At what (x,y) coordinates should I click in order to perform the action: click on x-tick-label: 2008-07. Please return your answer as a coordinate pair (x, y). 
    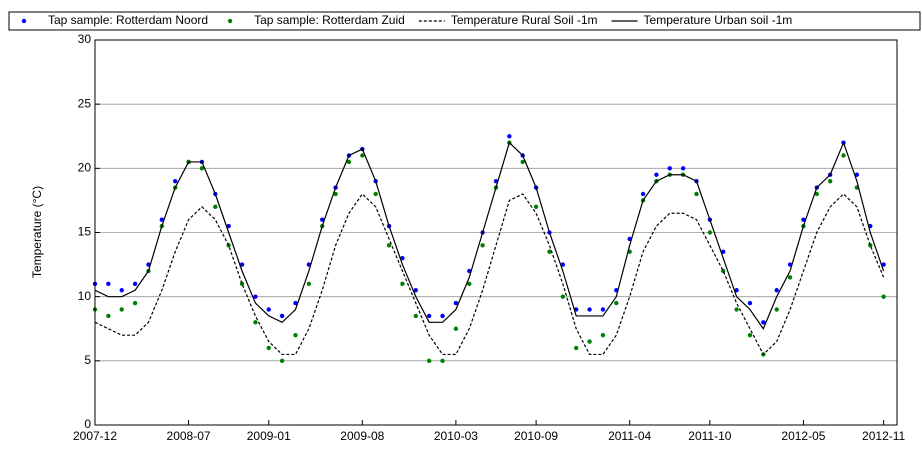
    Looking at the image, I should click on (189, 436).